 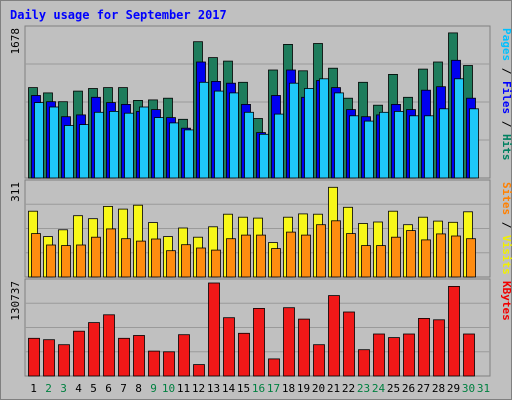 What do you see at coordinates (108, 388) in the screenshot?
I see `day-label: 6` at bounding box center [108, 388].